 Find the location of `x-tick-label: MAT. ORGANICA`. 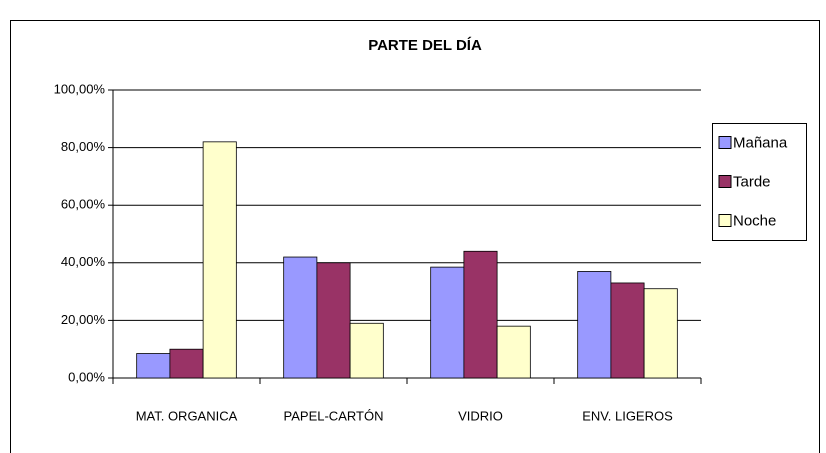

x-tick-label: MAT. ORGANICA is located at coordinates (187, 415).